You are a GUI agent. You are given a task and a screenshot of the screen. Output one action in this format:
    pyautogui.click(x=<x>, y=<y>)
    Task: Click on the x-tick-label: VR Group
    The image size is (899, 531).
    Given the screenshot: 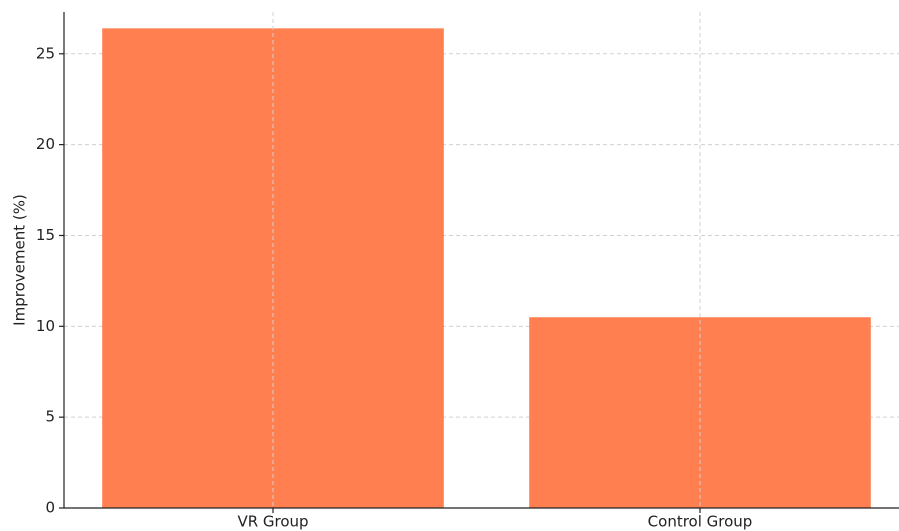 What is the action you would take?
    pyautogui.click(x=272, y=522)
    